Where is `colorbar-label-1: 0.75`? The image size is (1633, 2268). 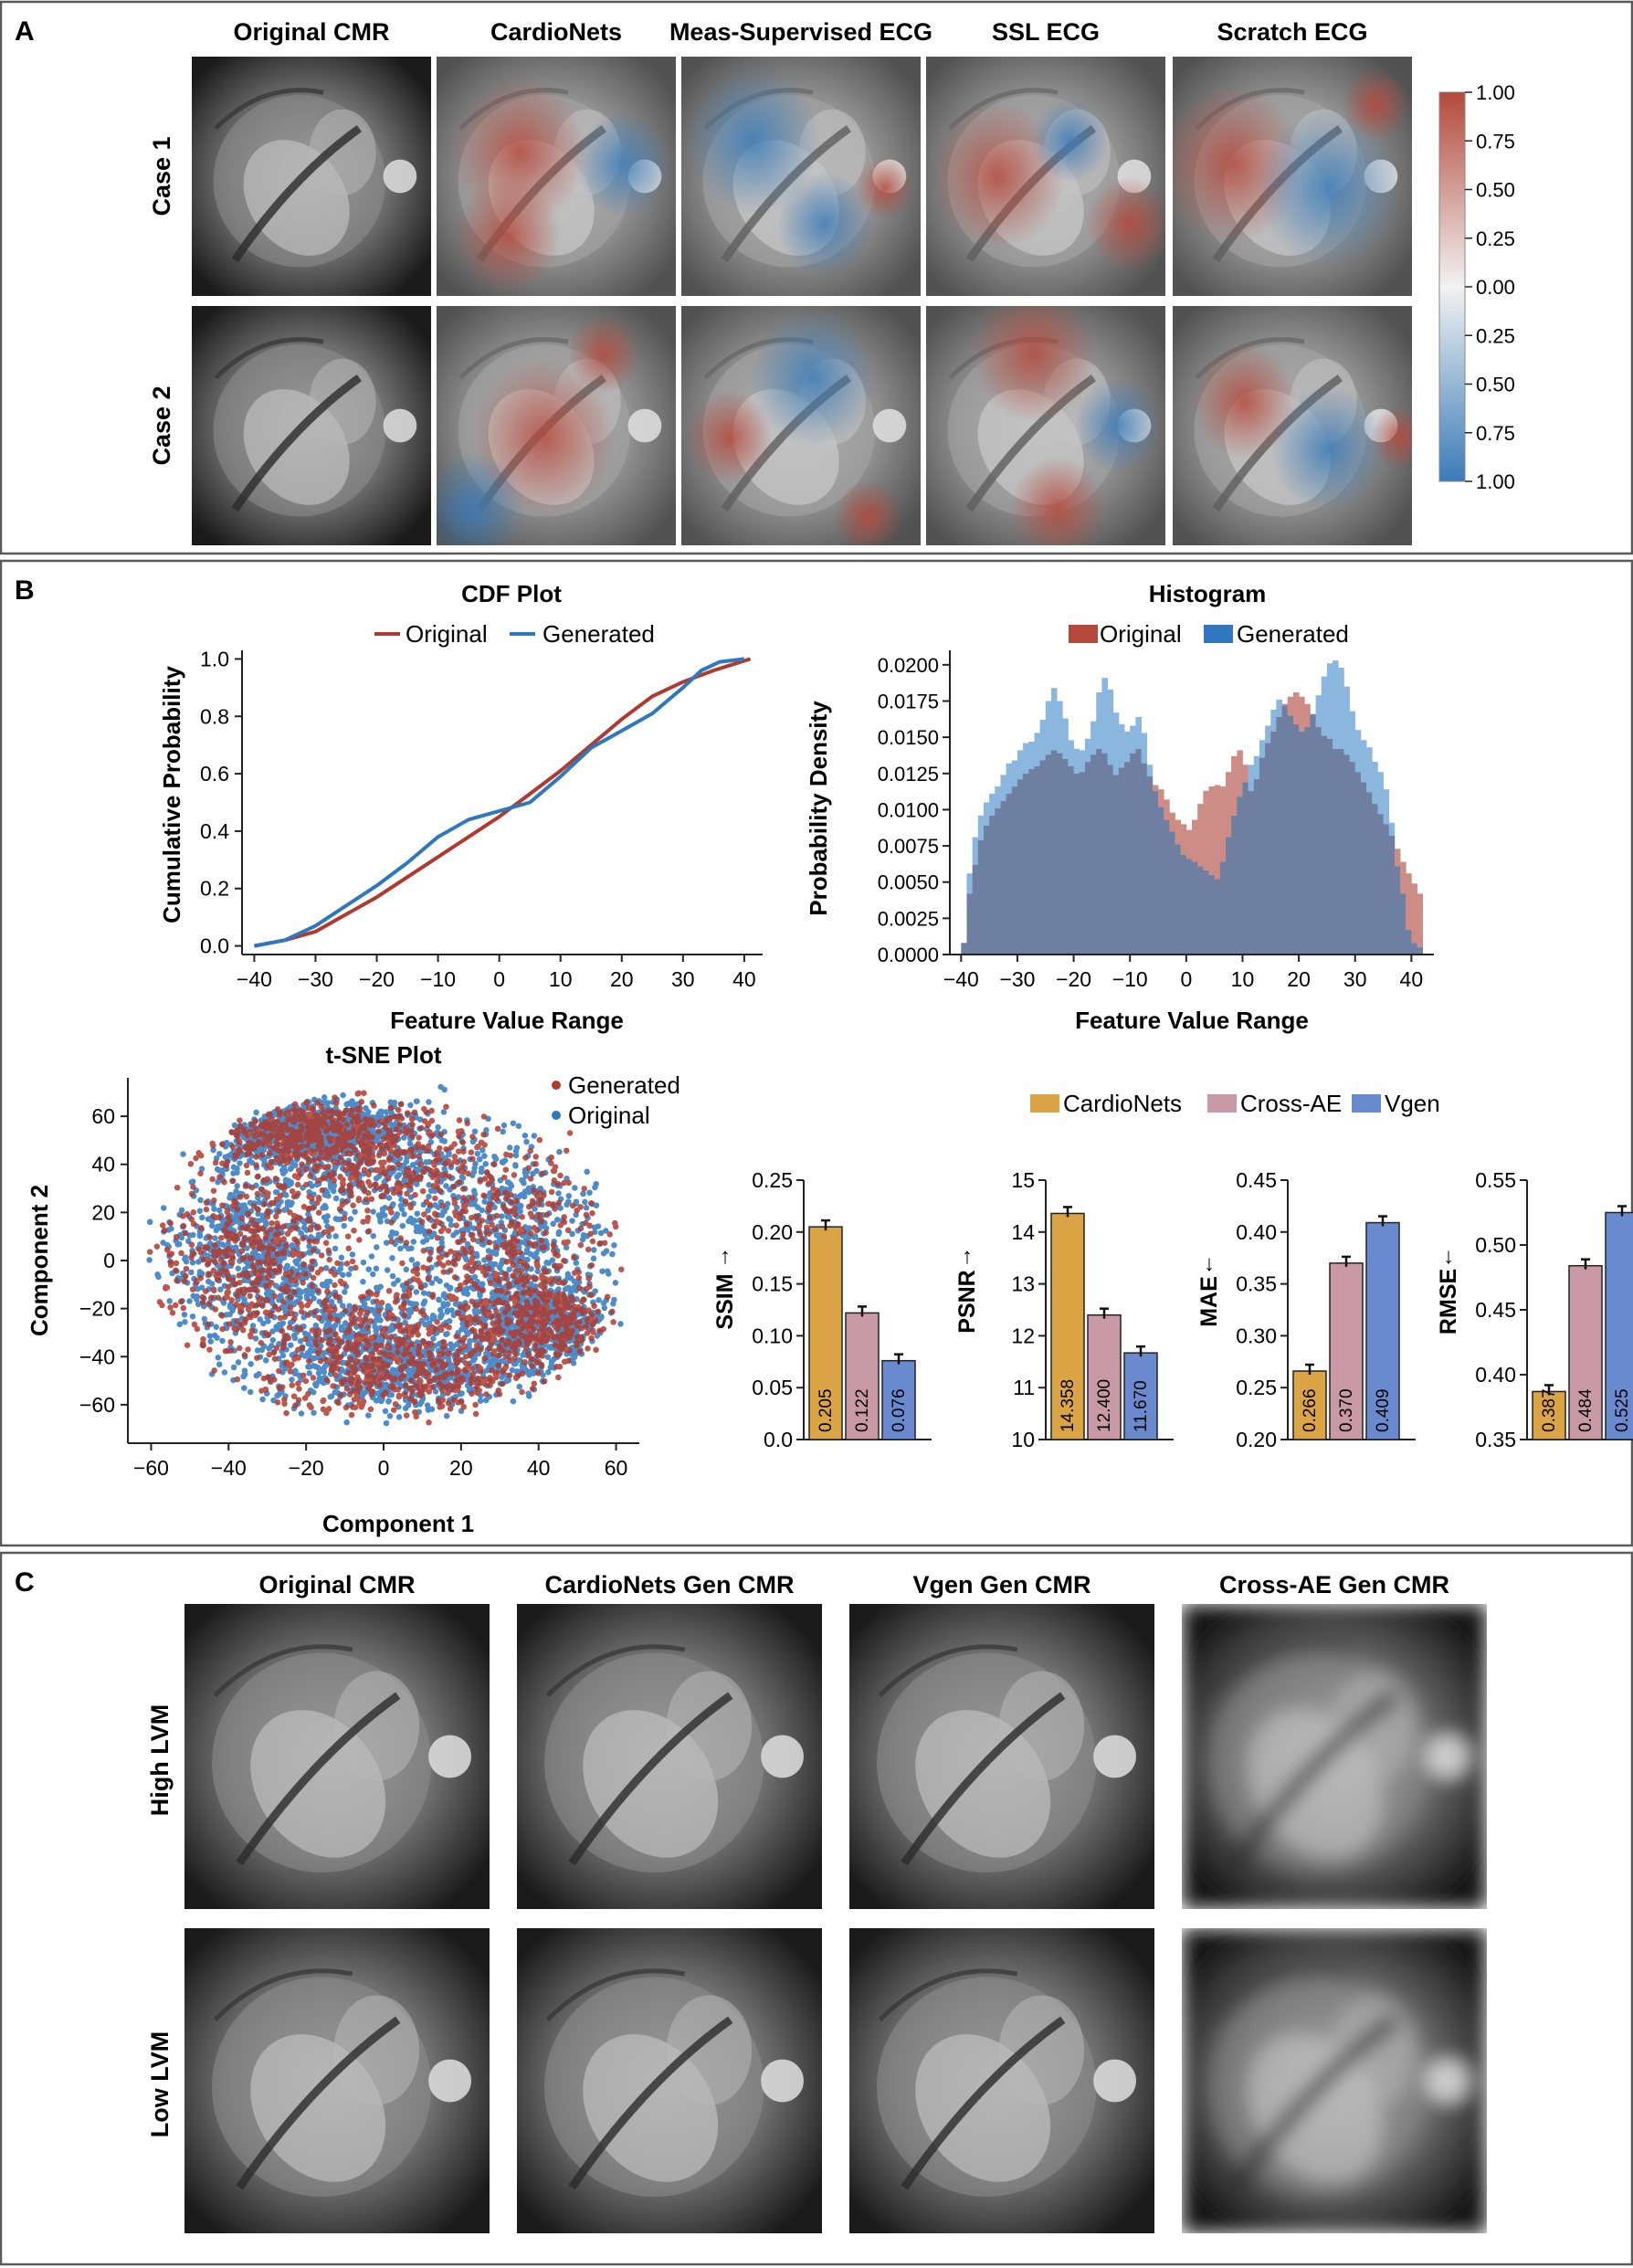 colorbar-label-1: 0.75 is located at coordinates (1495, 141).